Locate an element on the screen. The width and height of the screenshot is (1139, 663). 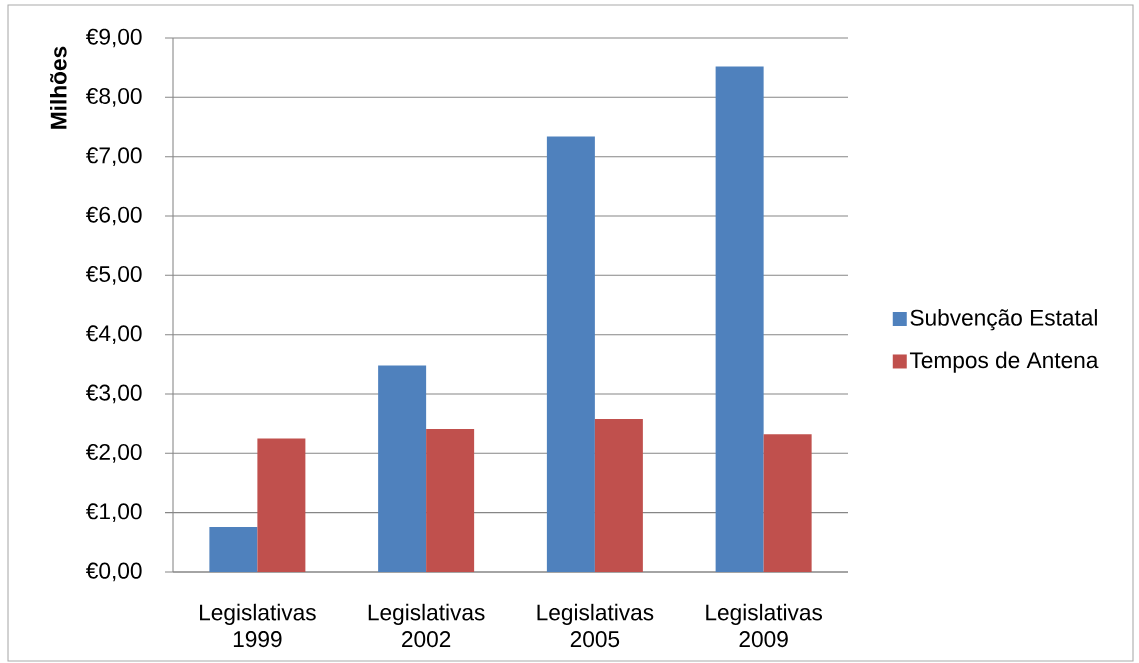
y-axis-title: Milhões is located at coordinates (58, 87).